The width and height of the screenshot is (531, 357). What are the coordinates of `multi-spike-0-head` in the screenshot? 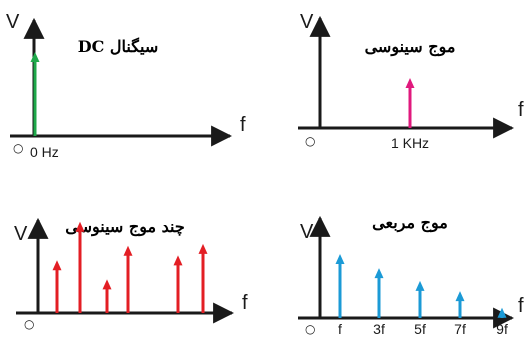 It's located at (57, 265).